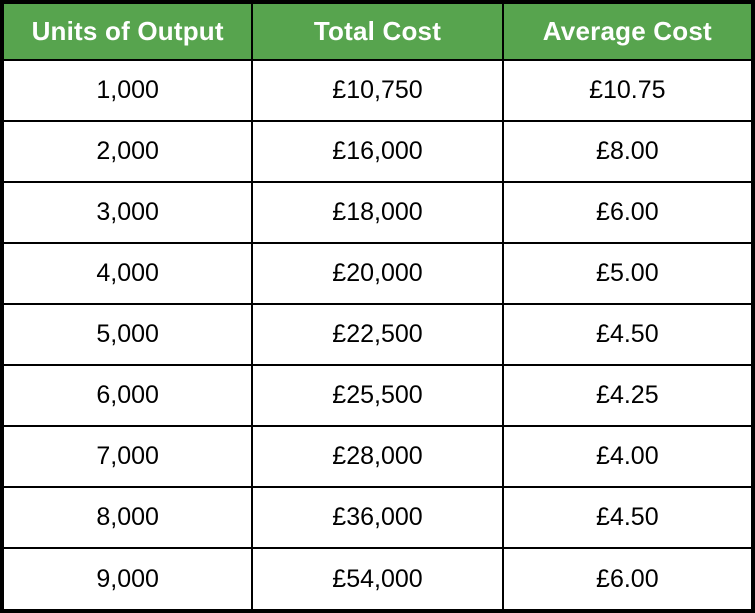 Image resolution: width=755 pixels, height=613 pixels. I want to click on table-row: 7,000 £28,000 £4.00, so click(377, 456).